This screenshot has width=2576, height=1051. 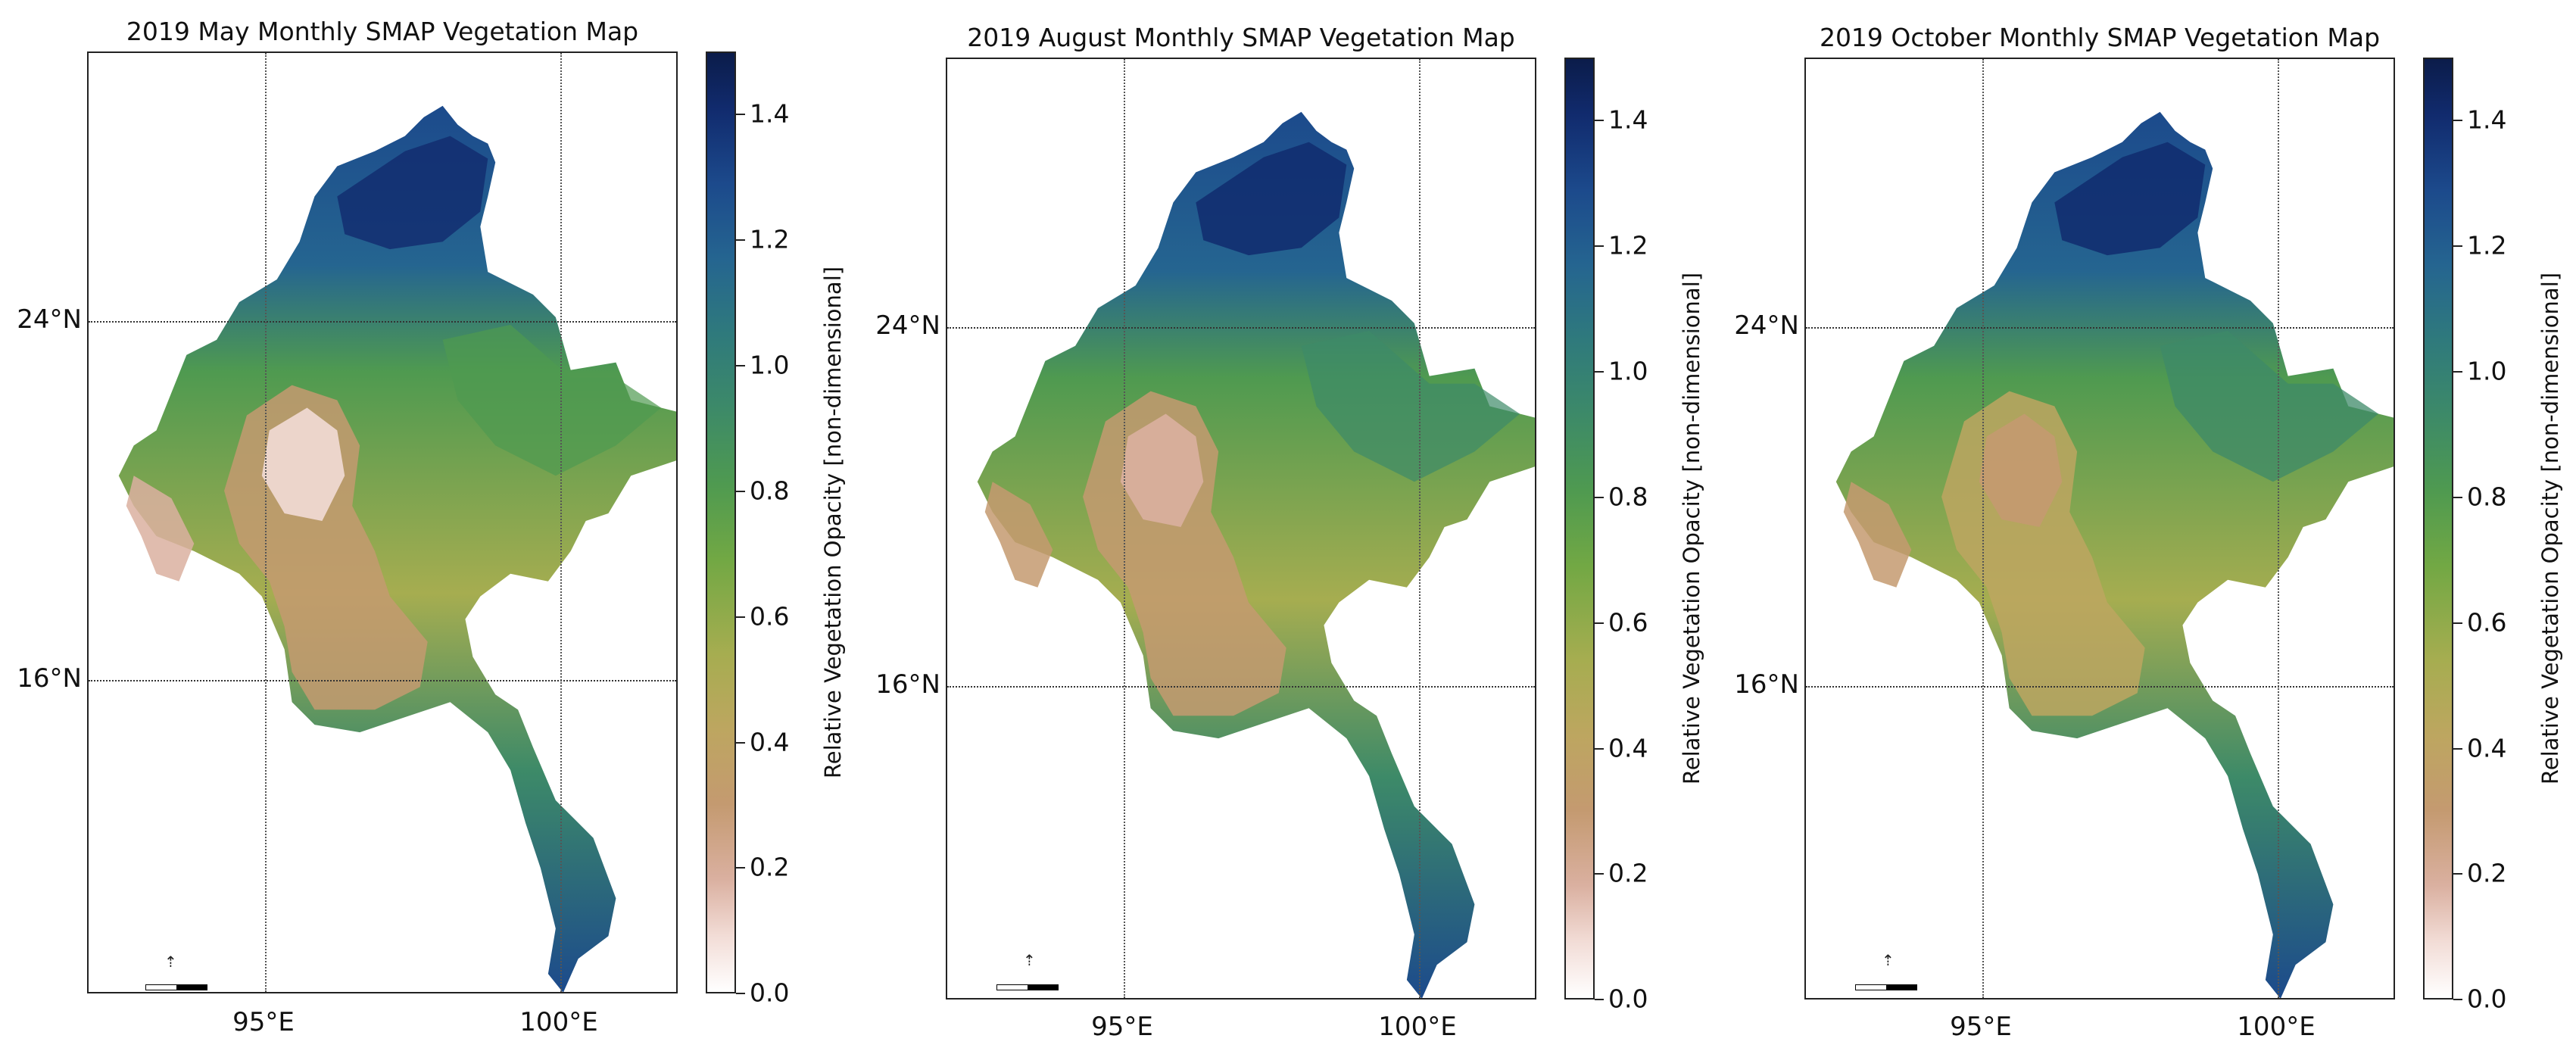 What do you see at coordinates (1241, 38) in the screenshot?
I see `map-title: 2019 August Monthly SMAP Vegetation Map` at bounding box center [1241, 38].